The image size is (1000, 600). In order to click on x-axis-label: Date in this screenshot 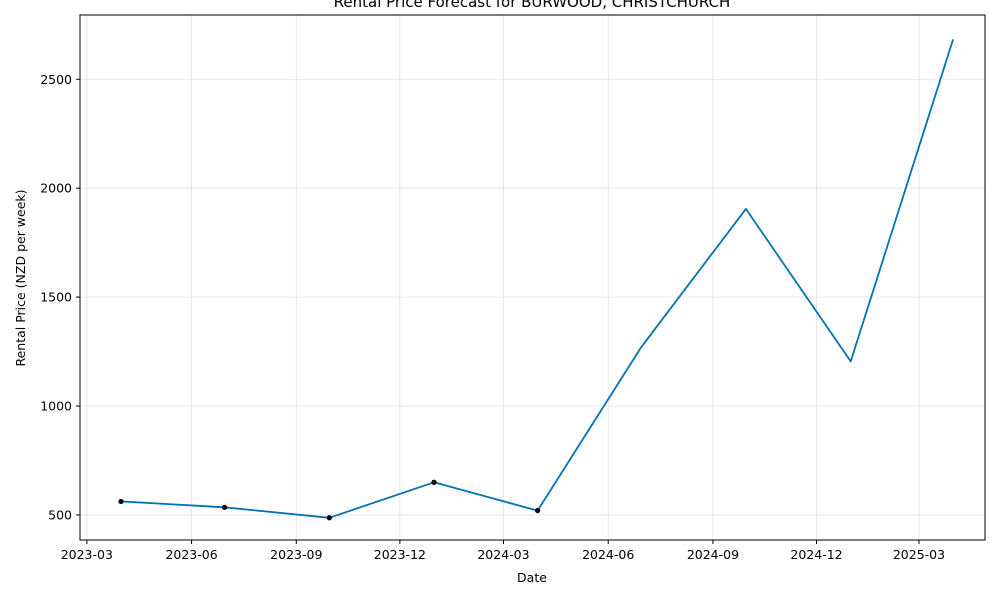, I will do `click(532, 577)`.